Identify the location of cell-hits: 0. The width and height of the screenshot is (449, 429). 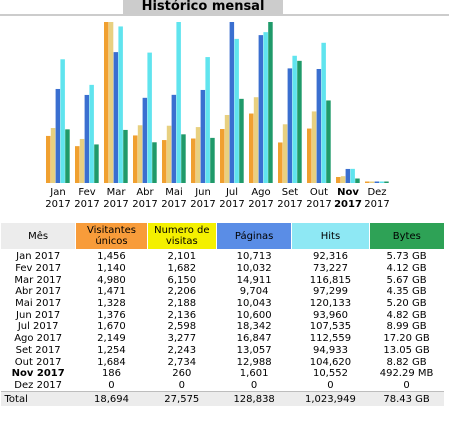
(330, 385).